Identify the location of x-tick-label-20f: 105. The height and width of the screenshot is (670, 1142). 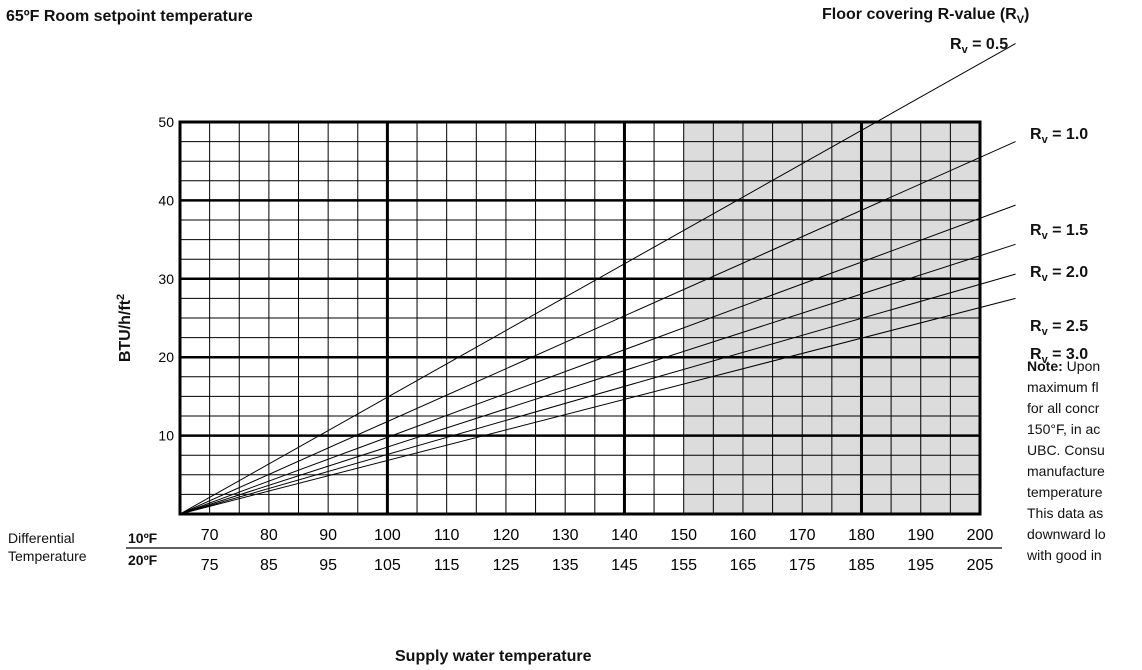
(387, 565).